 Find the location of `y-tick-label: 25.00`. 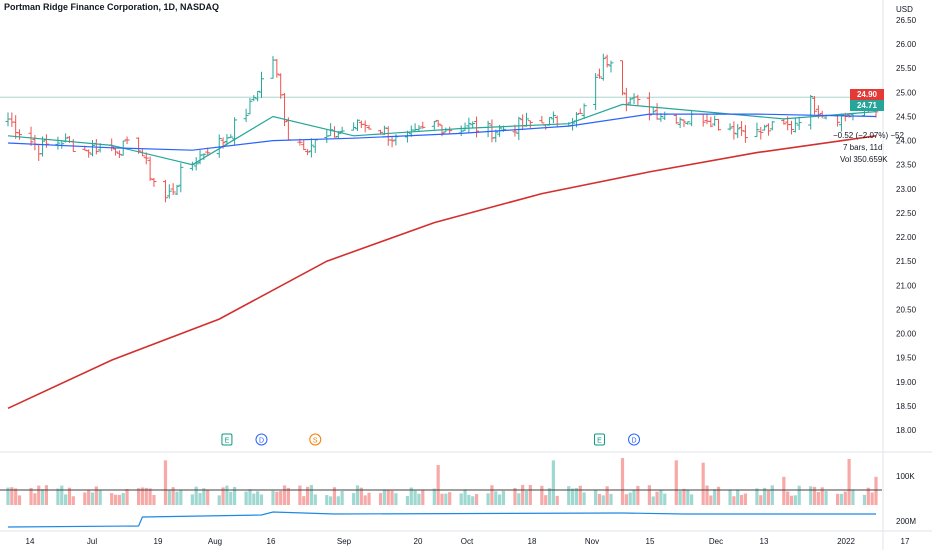

y-tick-label: 25.00 is located at coordinates (906, 92).